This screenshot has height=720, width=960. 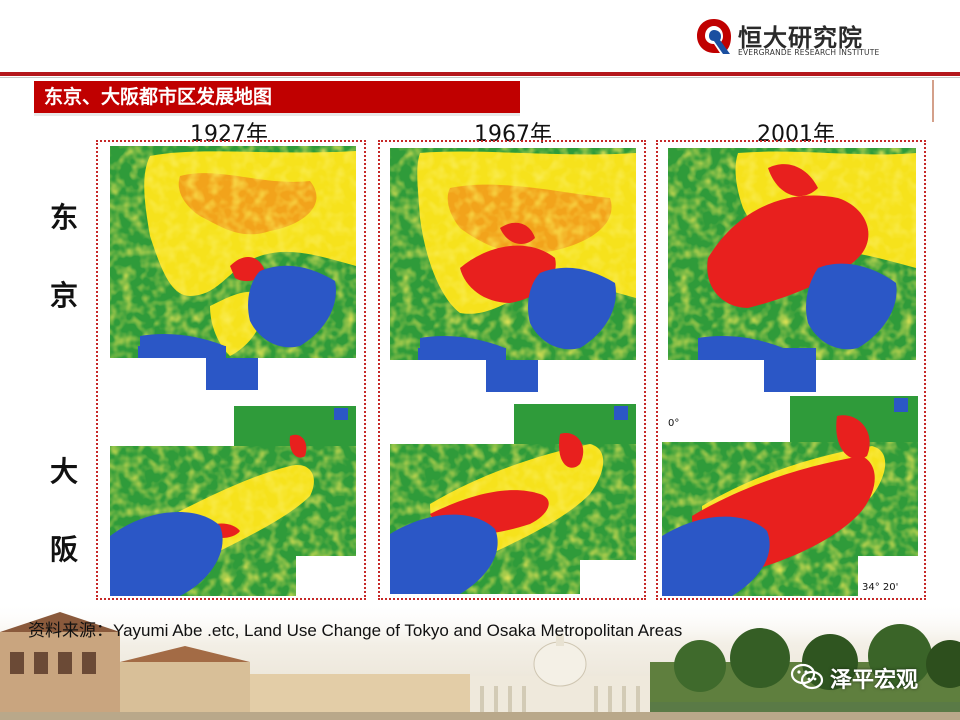 What do you see at coordinates (933, 101) in the screenshot?
I see `header-right-accent` at bounding box center [933, 101].